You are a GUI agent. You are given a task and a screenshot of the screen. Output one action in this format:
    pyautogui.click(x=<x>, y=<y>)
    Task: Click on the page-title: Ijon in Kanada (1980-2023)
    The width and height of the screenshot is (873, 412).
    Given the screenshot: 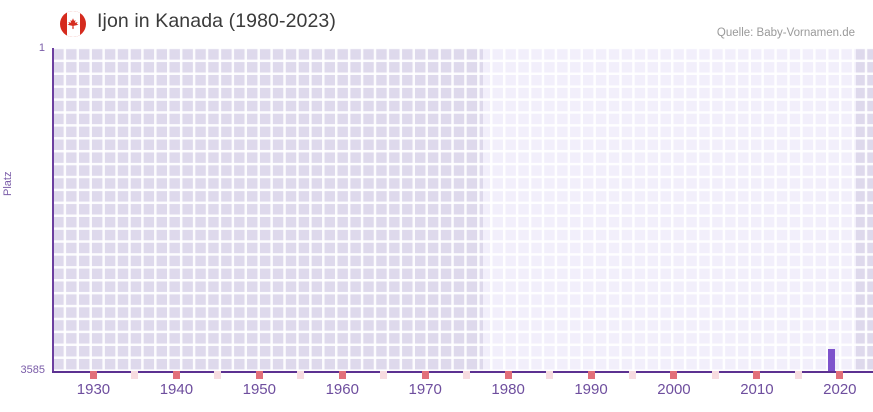 What is the action you would take?
    pyautogui.click(x=216, y=21)
    